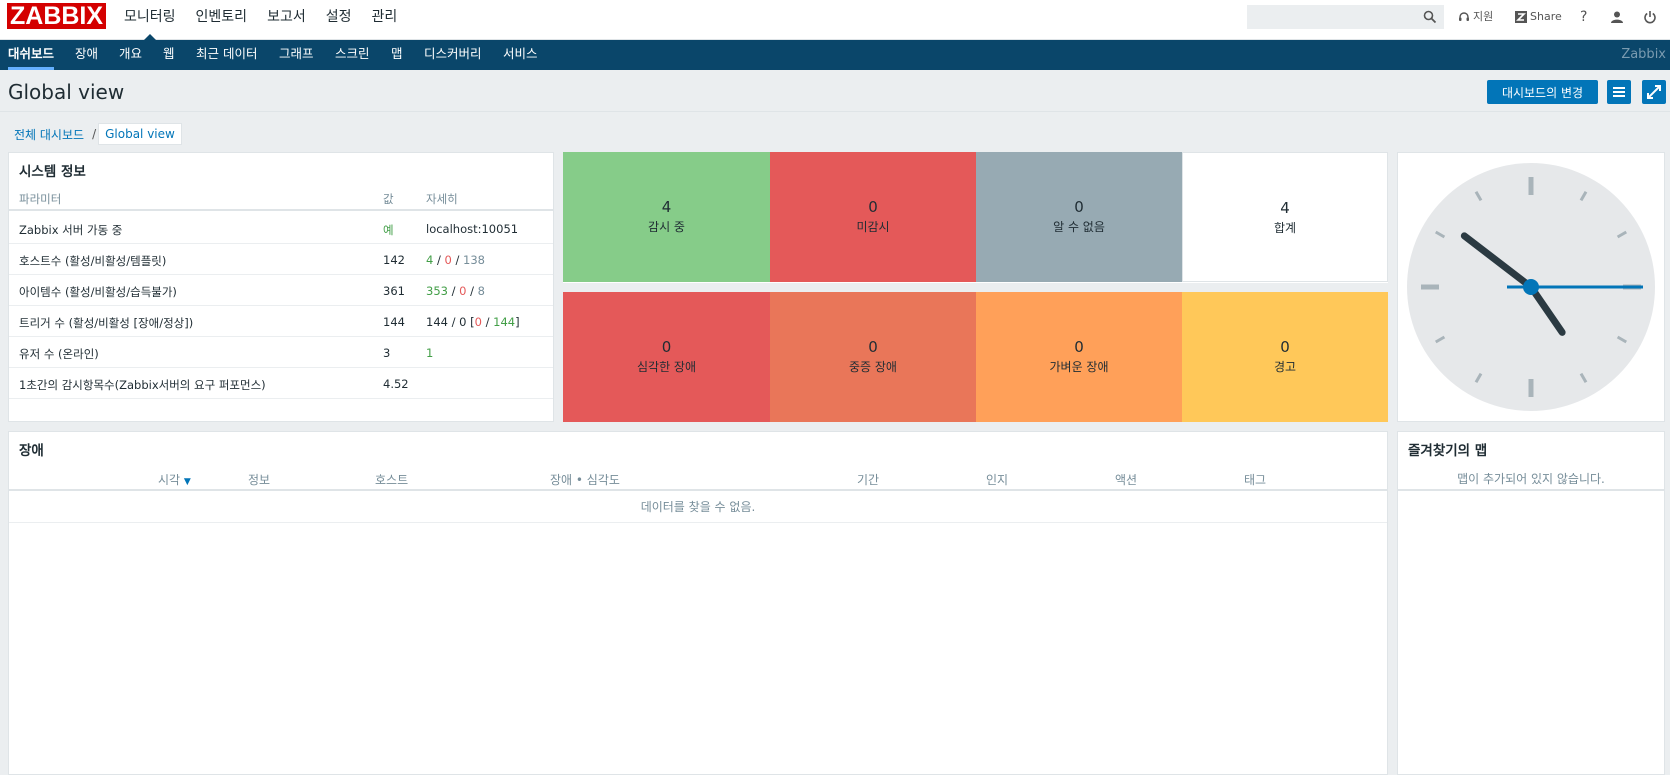 The image size is (1670, 775). Describe the element at coordinates (392, 480) in the screenshot. I see `col-host: 호스트` at that location.